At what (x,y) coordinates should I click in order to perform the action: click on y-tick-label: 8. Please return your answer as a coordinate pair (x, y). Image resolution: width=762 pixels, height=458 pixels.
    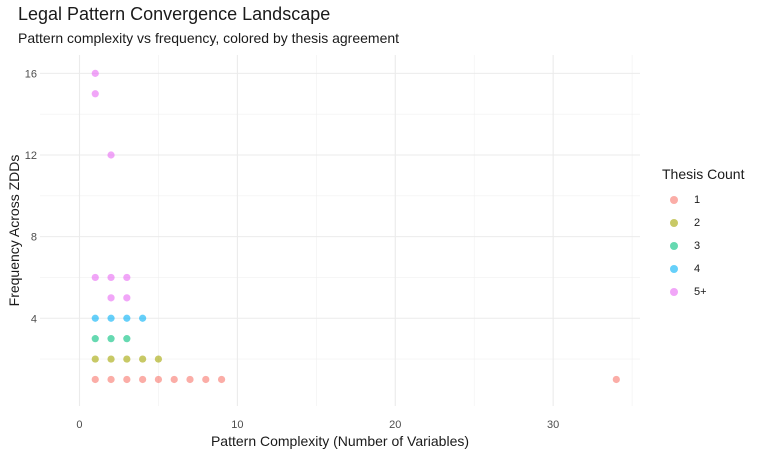
    Looking at the image, I should click on (34, 238).